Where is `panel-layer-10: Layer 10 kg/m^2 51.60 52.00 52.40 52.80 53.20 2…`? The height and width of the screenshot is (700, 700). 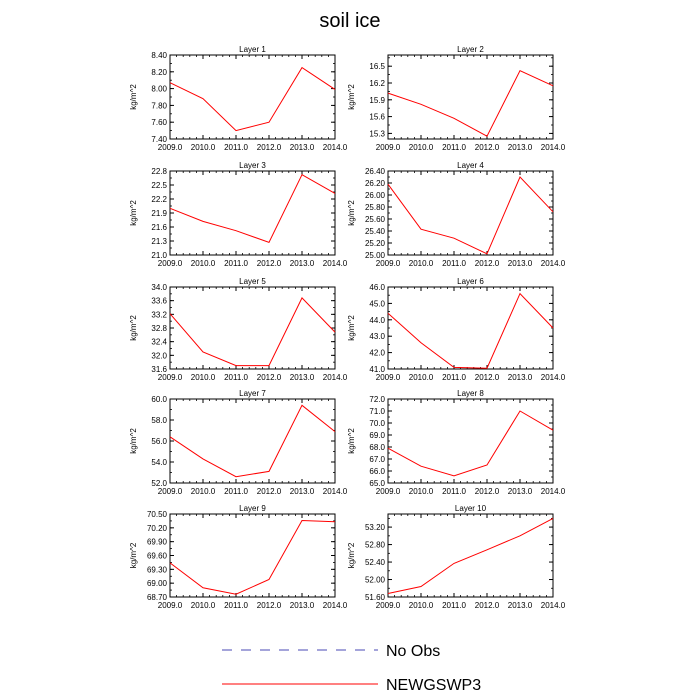
panel-layer-10: Layer 10 kg/m^2 51.60 52.00 52.40 52.80 53.20 2… is located at coordinates (456, 557).